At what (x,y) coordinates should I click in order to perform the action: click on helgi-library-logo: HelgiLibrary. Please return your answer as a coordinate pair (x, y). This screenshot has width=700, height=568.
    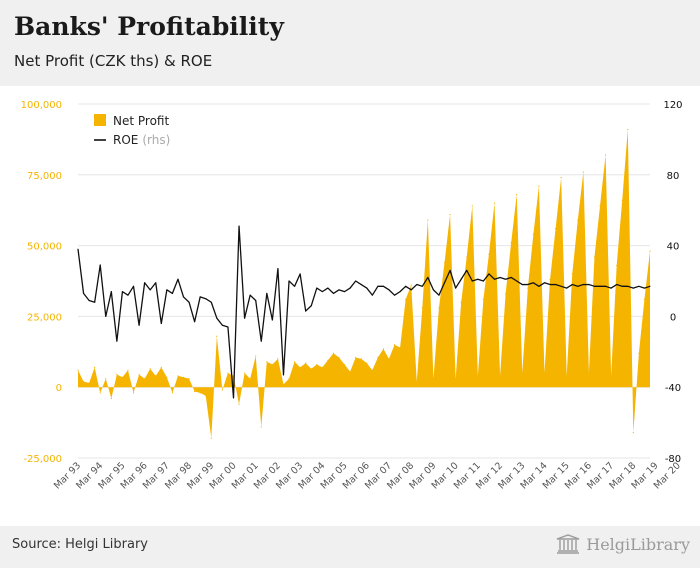
    Looking at the image, I should click on (622, 544).